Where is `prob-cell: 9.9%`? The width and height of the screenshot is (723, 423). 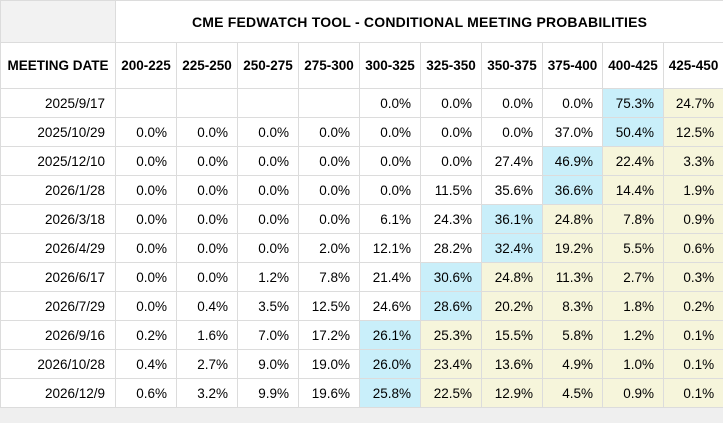 prob-cell: 9.9% is located at coordinates (268, 393).